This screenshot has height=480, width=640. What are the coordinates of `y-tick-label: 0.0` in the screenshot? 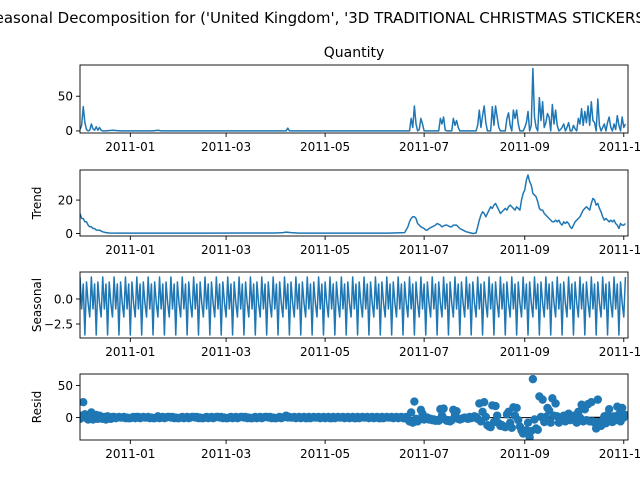 It's located at (63, 299).